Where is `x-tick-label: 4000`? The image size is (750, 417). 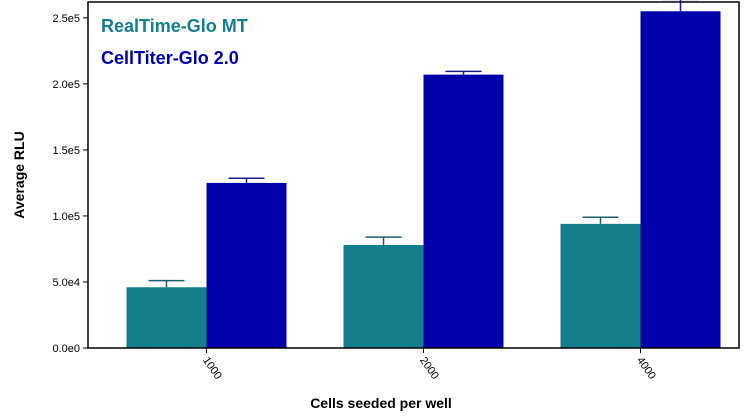
x-tick-label: 4000 is located at coordinates (646, 368).